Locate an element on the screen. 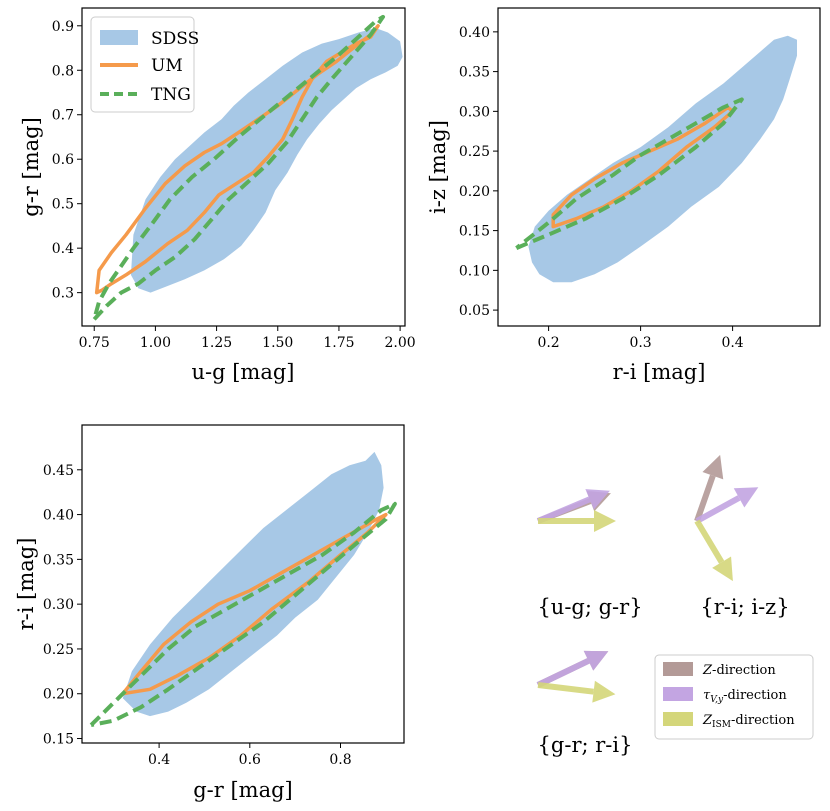  y-axis-label: i-z [mag] is located at coordinates (438, 167).